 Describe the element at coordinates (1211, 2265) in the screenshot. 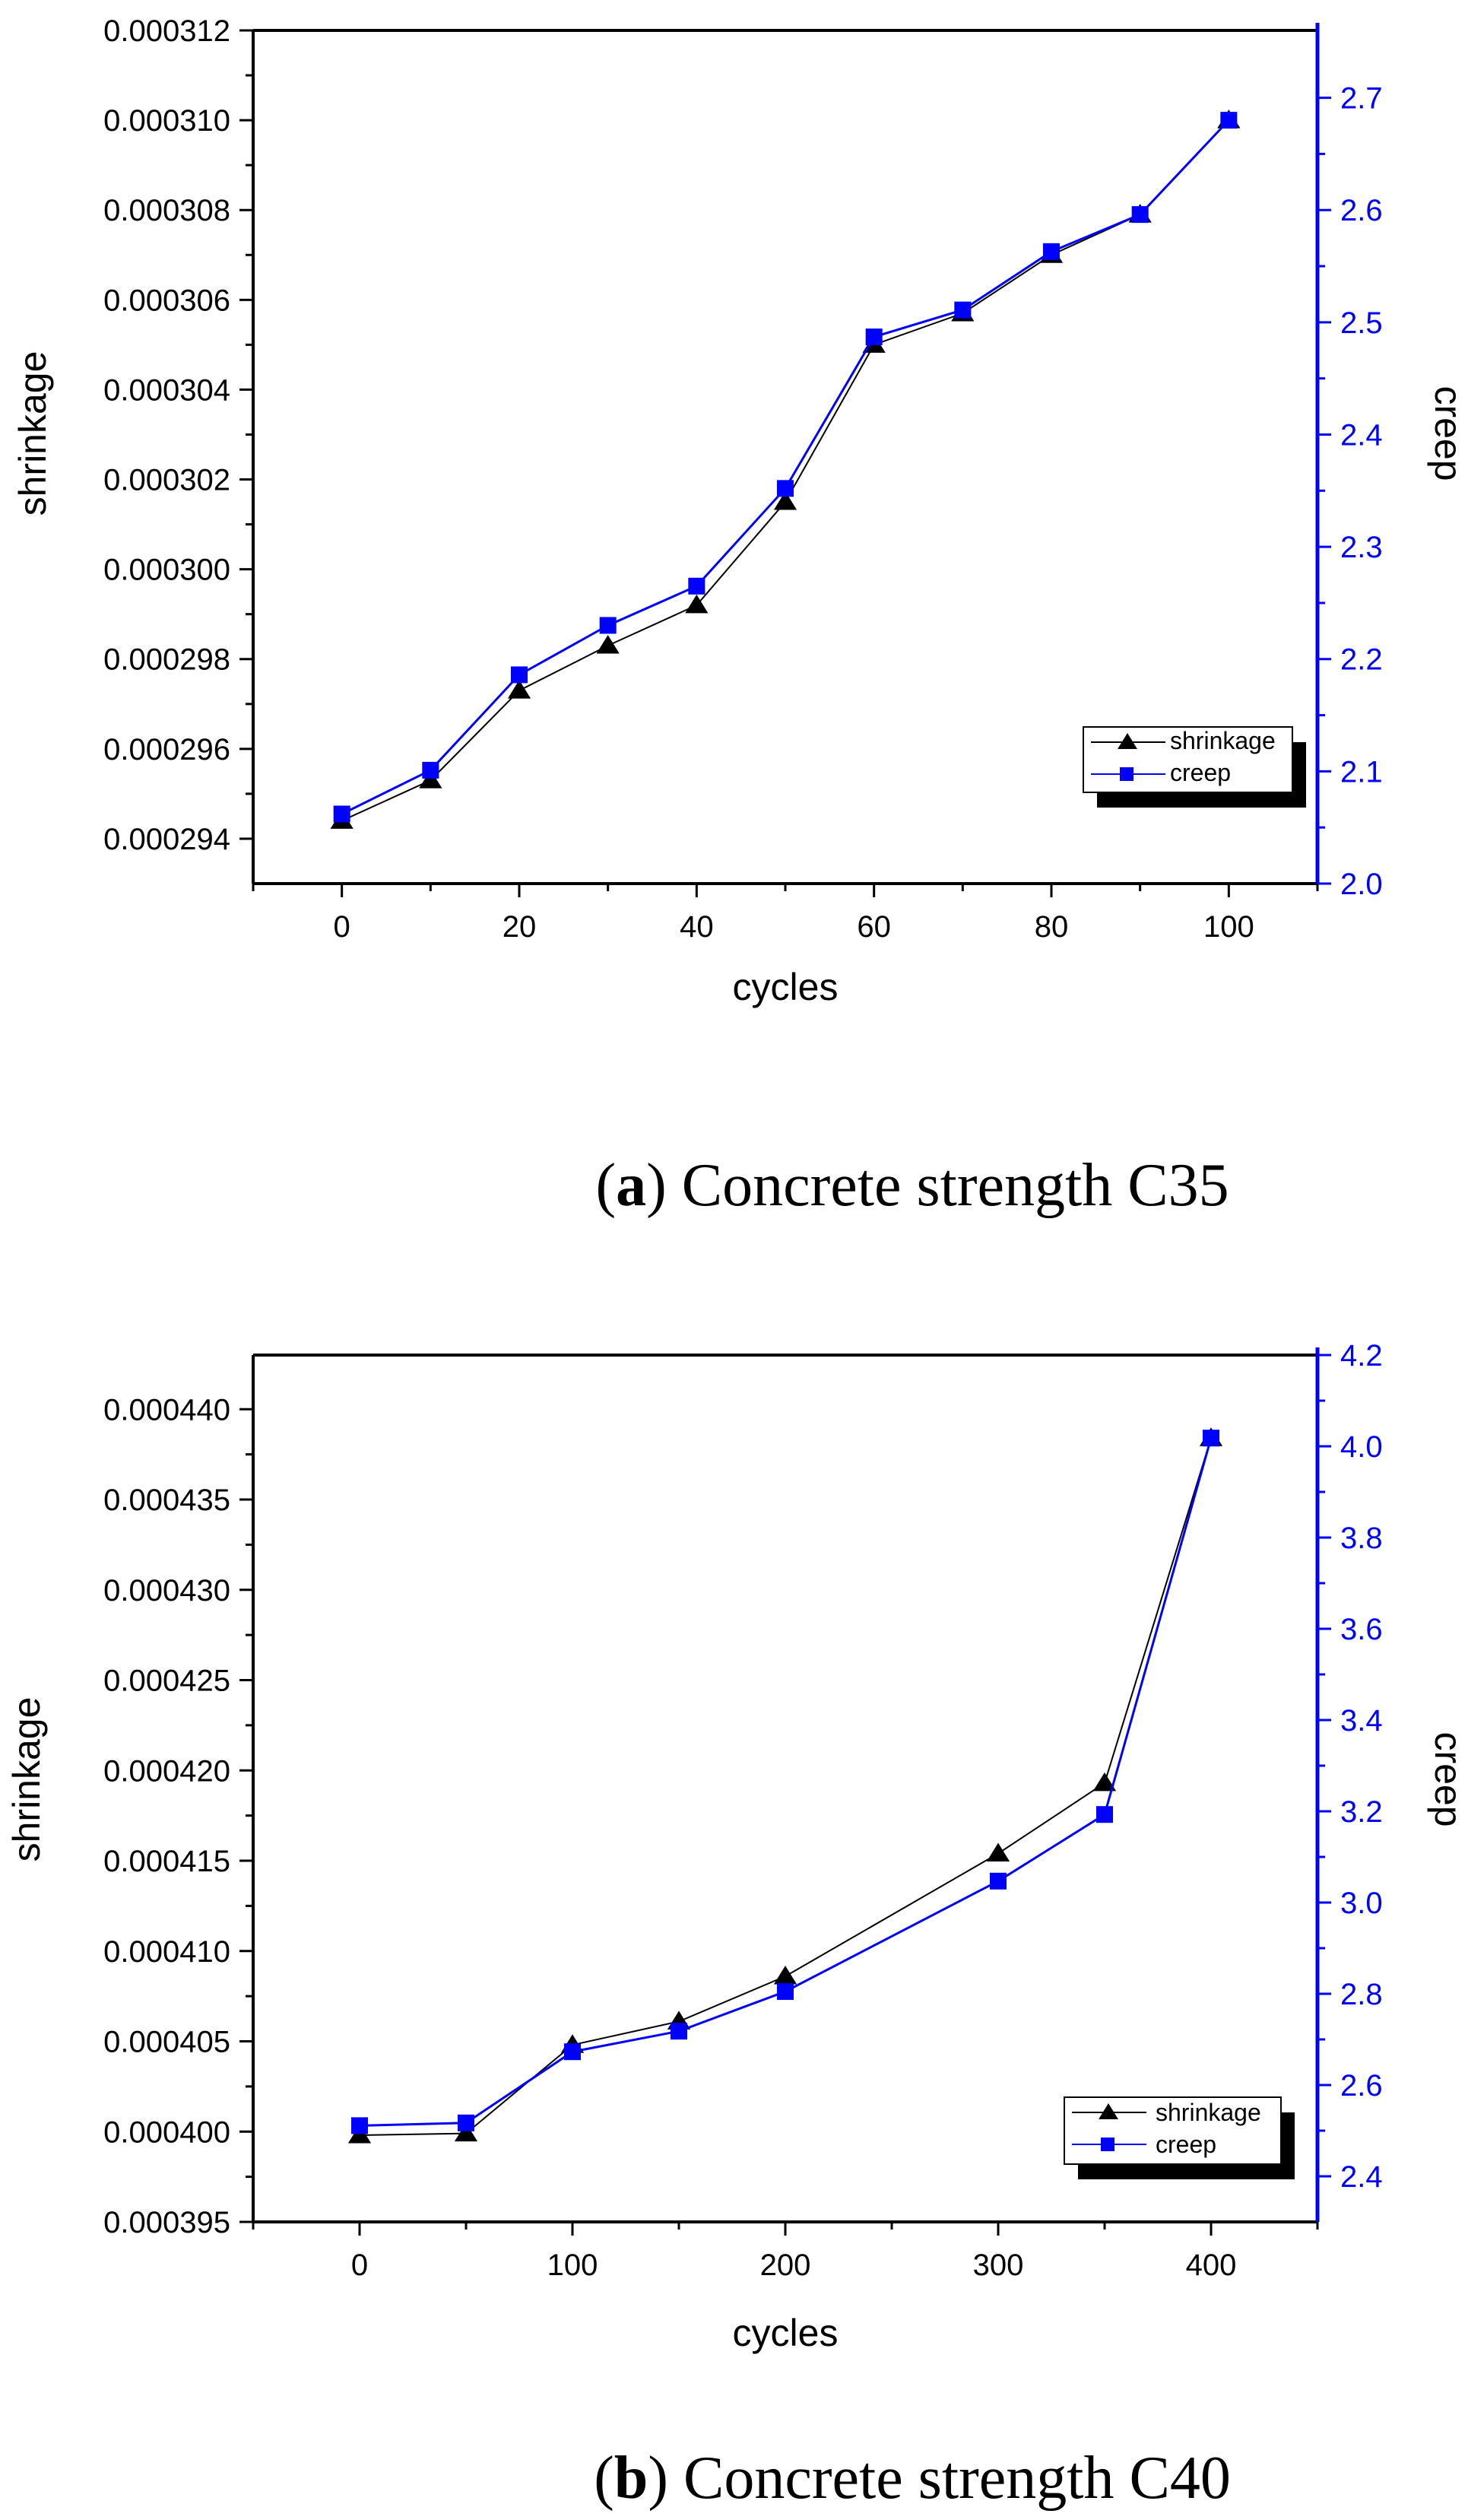

I see `x-tick-label: 400` at that location.